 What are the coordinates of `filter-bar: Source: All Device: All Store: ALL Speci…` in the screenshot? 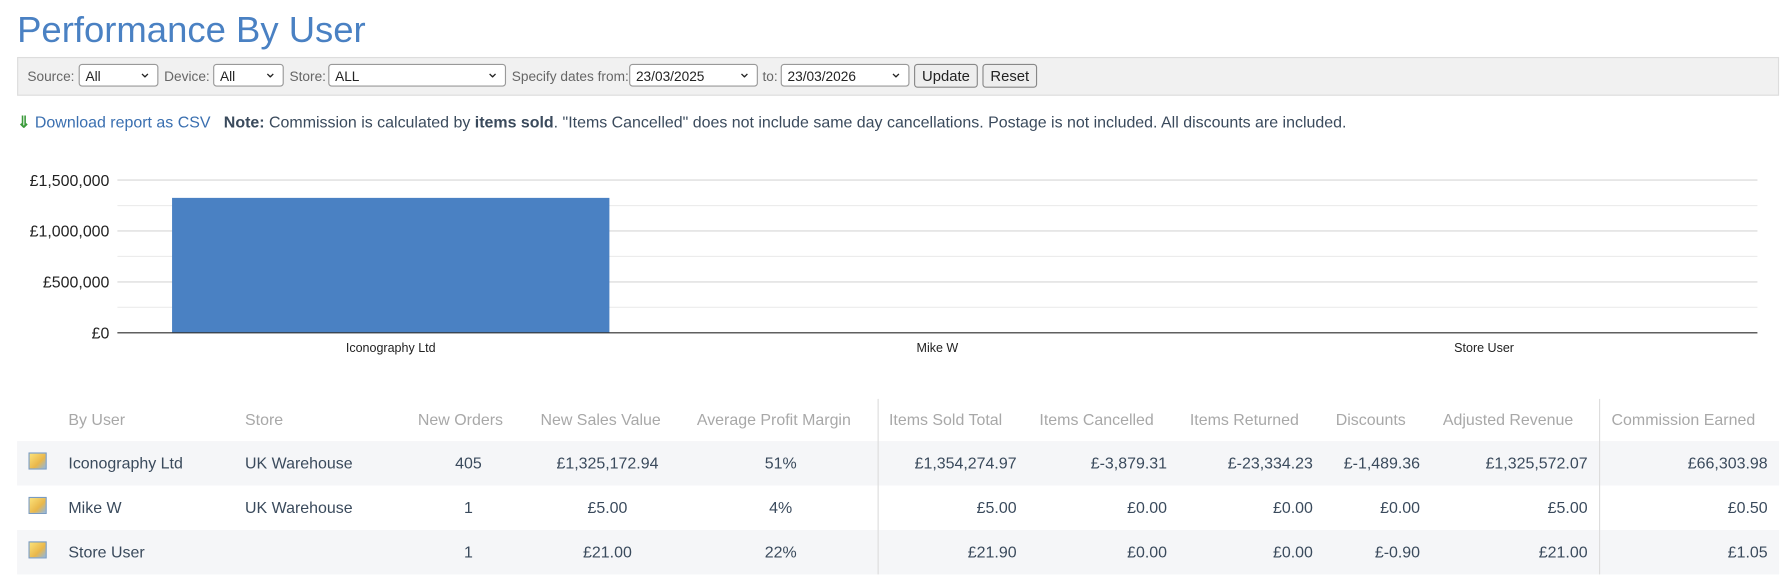 It's located at (898, 76).